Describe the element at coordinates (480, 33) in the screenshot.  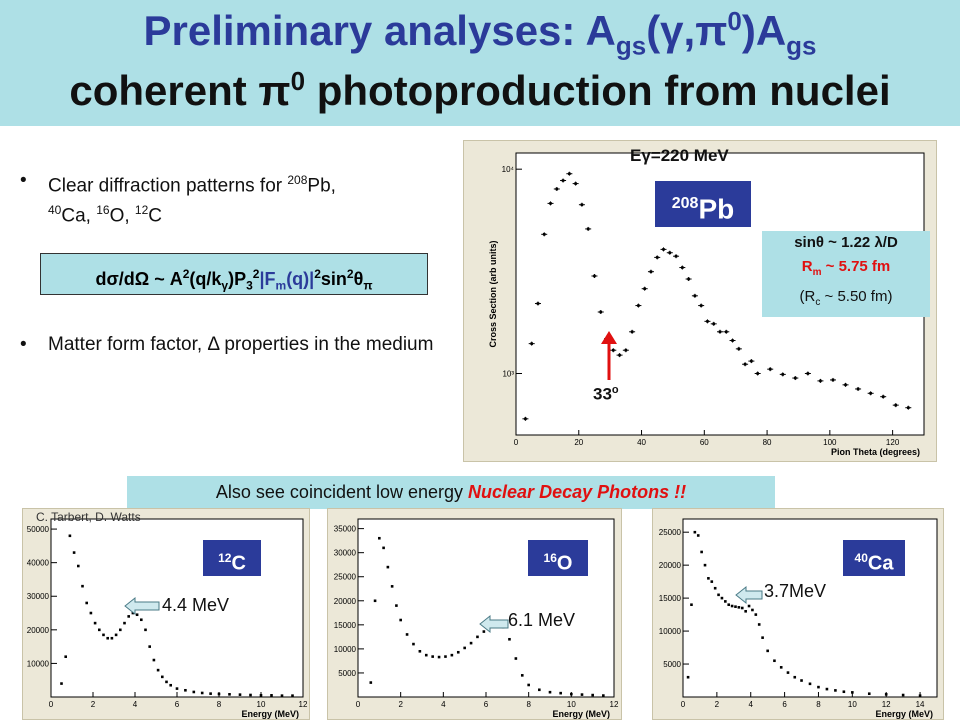
I see `title-line-1: Preliminary analyses: Ags(γ,π0)Ags` at that location.